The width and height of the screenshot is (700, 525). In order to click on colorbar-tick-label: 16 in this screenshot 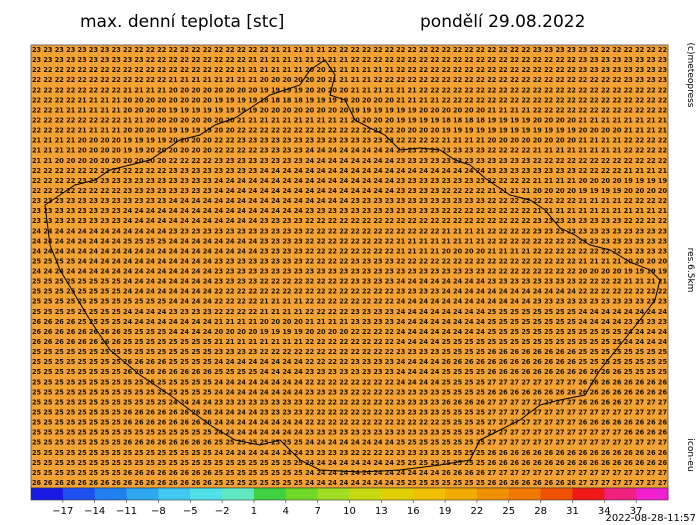, I will do `click(413, 511)`.